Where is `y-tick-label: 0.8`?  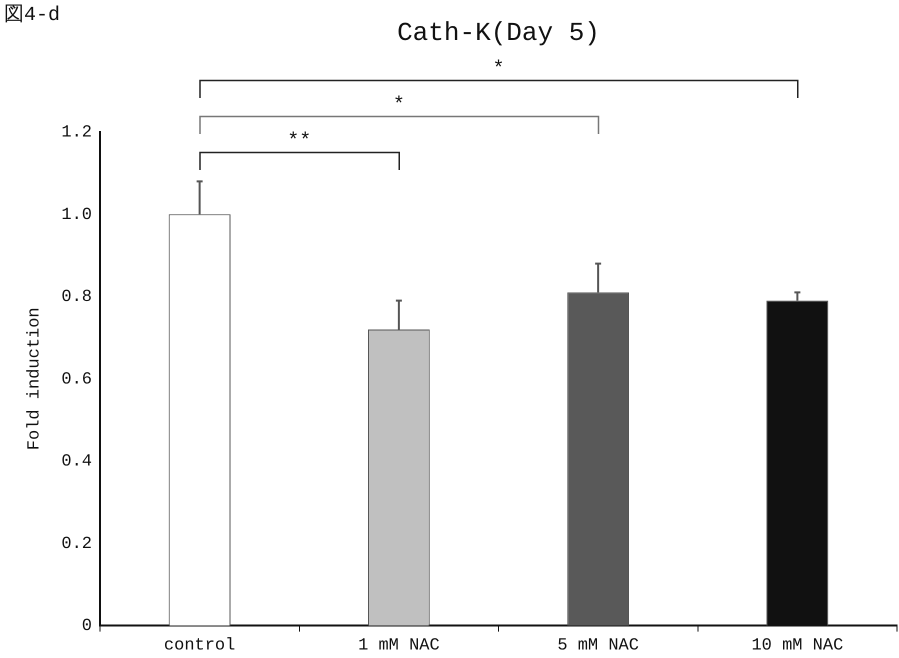
y-tick-label: 0.8 is located at coordinates (76, 298).